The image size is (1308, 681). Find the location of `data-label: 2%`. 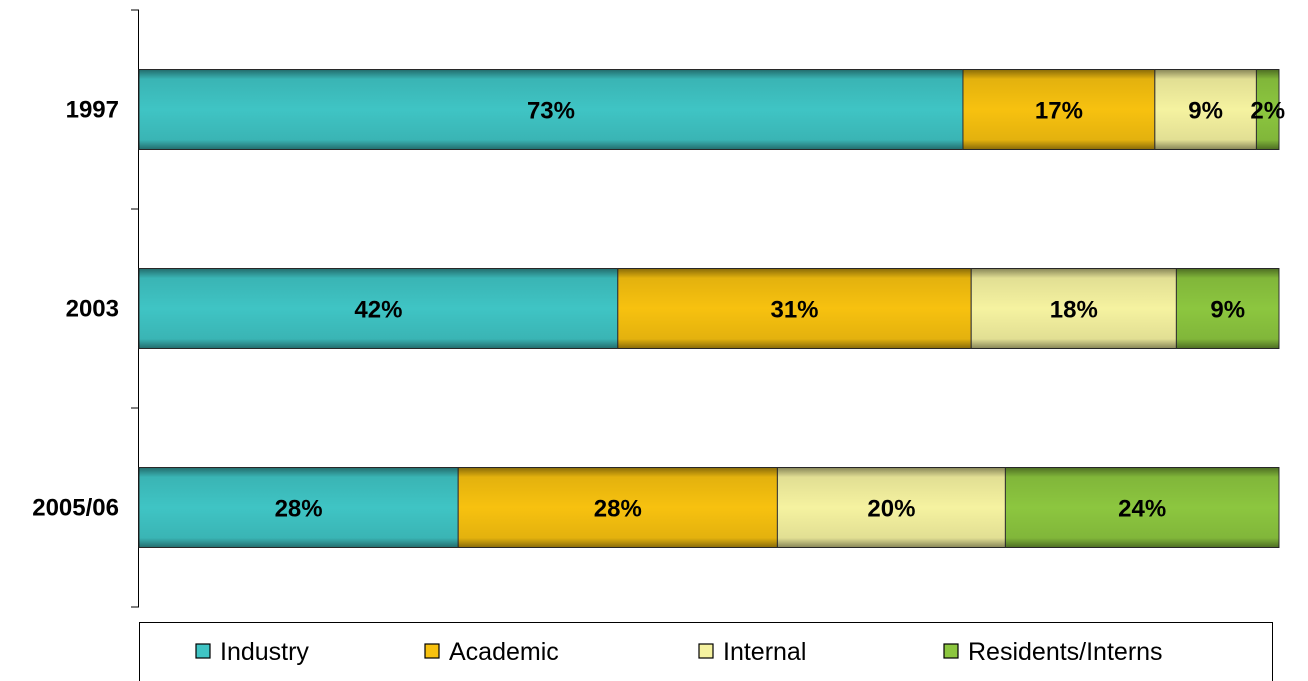

data-label: 2% is located at coordinates (1267, 111).